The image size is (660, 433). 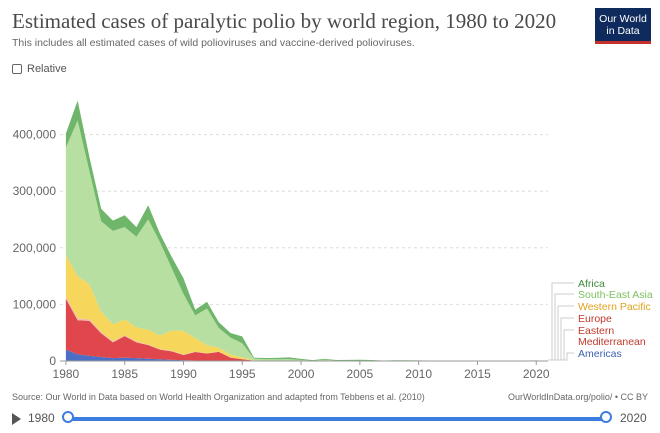 What do you see at coordinates (612, 342) in the screenshot?
I see `legend-label-eastern-mediterranean: Mediterranean` at bounding box center [612, 342].